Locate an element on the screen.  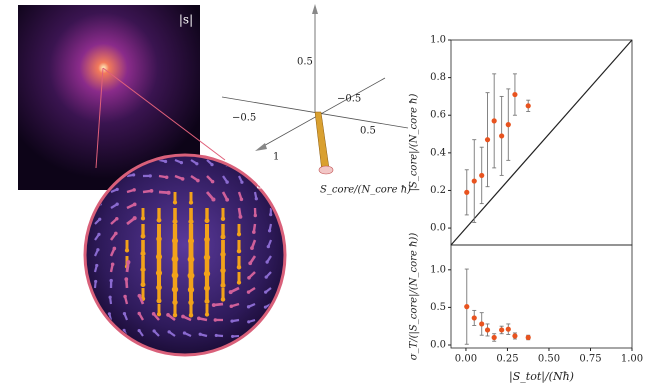
axis-tick: −0.5 is located at coordinates (244, 118).